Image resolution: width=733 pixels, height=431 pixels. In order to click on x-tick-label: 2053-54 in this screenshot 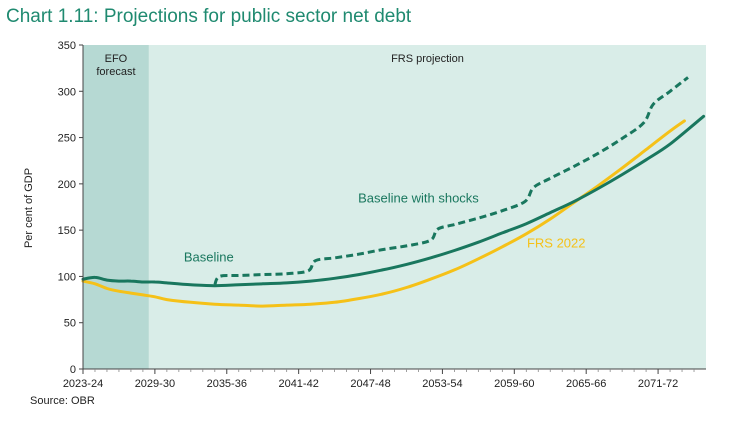, I will do `click(442, 384)`.